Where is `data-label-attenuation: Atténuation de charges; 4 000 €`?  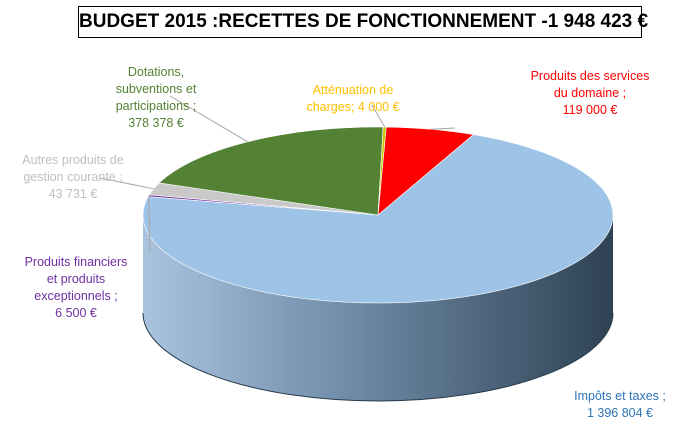 data-label-attenuation: Atténuation de charges; 4 000 € is located at coordinates (353, 99).